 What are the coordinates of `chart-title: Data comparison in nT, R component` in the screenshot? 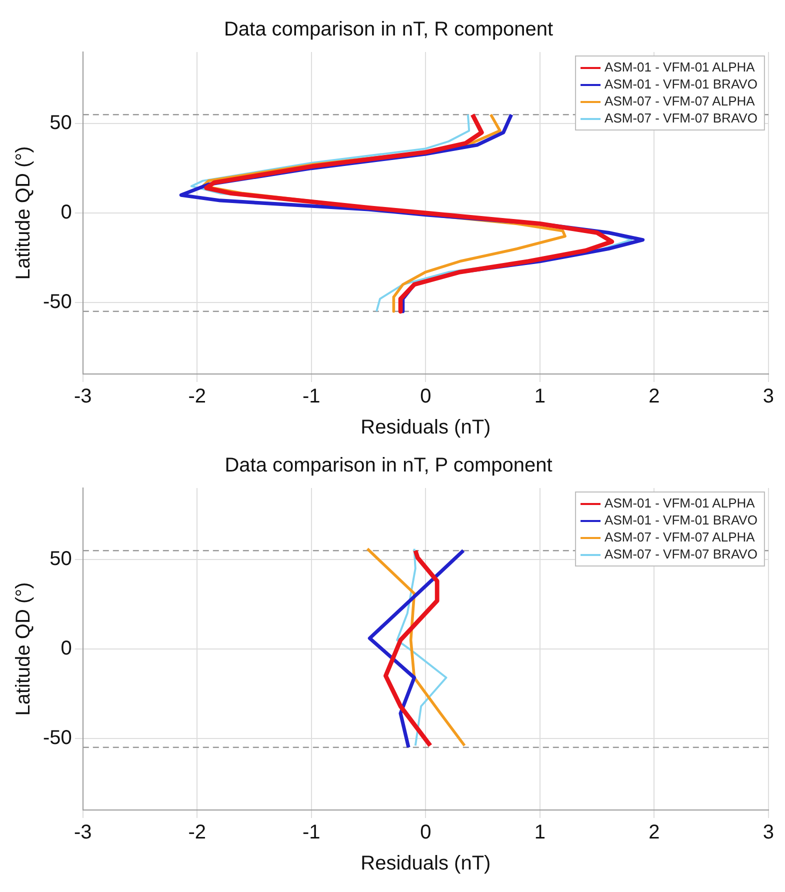 It's located at (389, 29).